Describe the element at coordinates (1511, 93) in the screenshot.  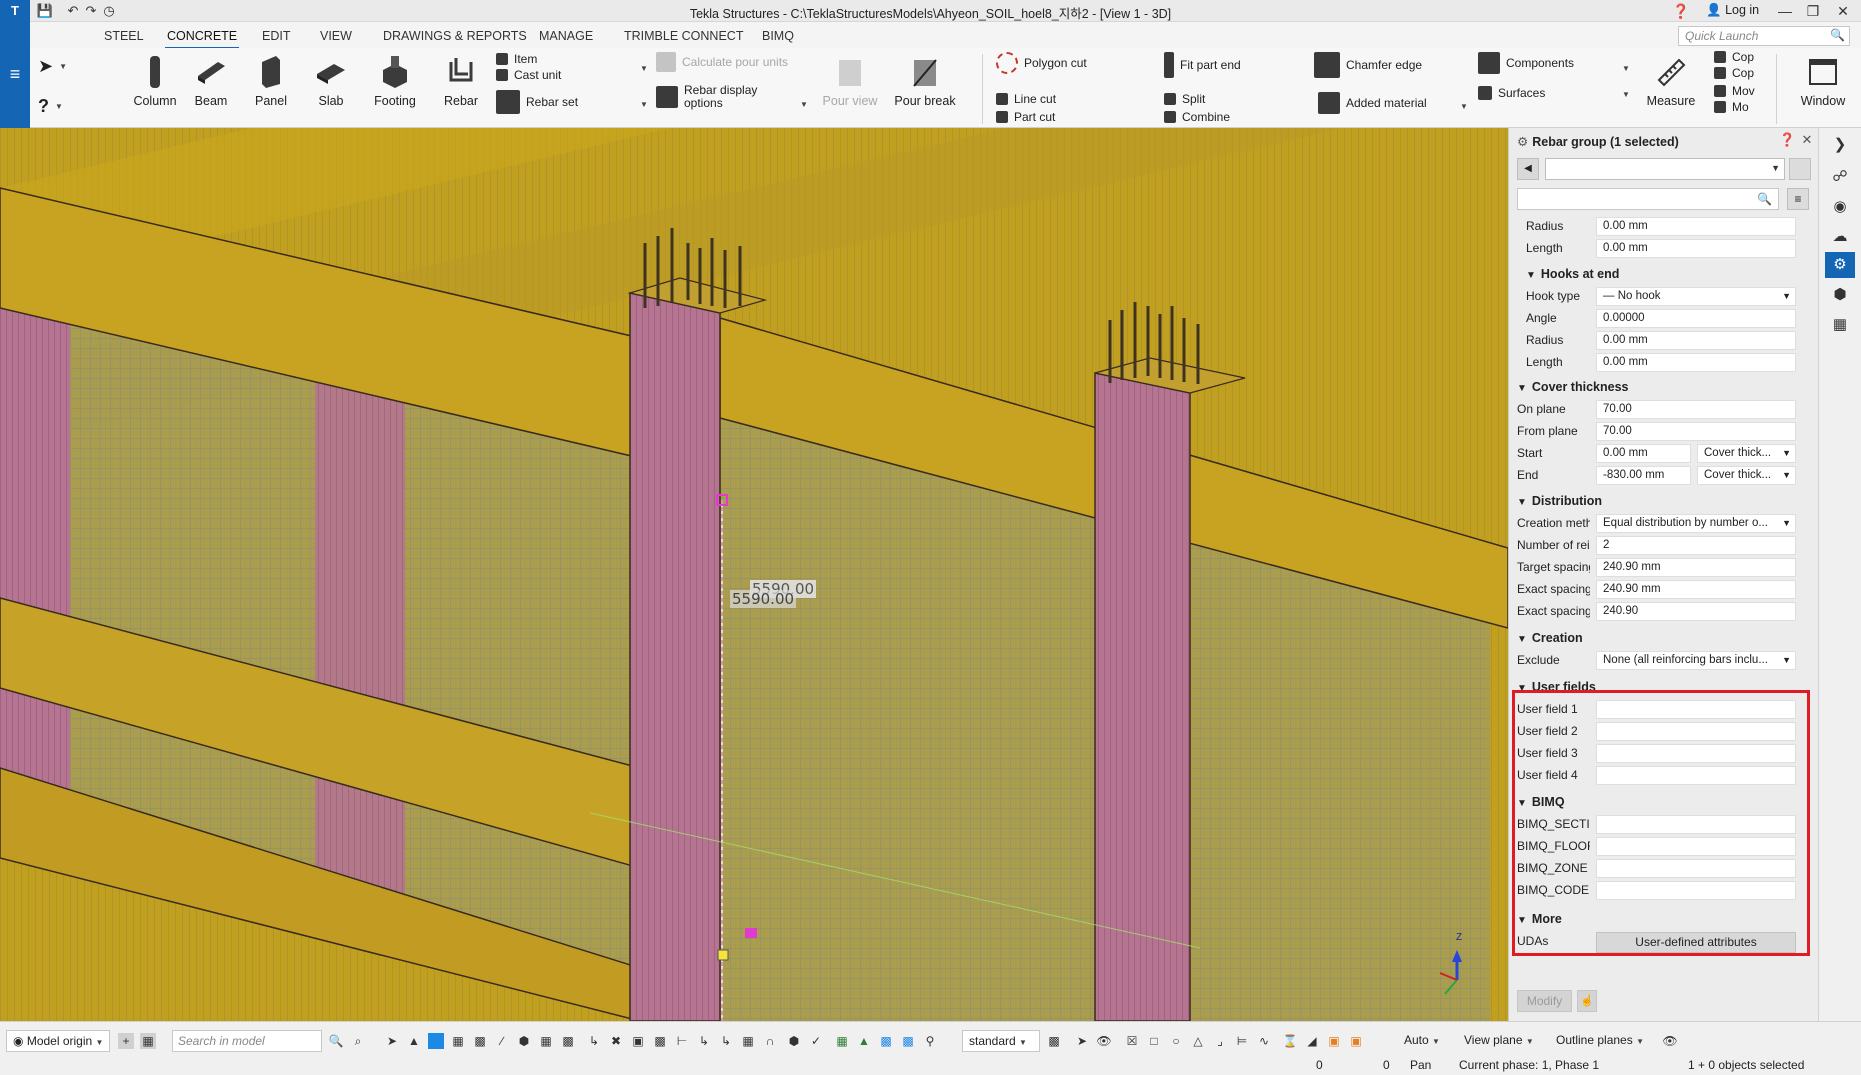
I see `surfaces-button: Surfaces` at that location.